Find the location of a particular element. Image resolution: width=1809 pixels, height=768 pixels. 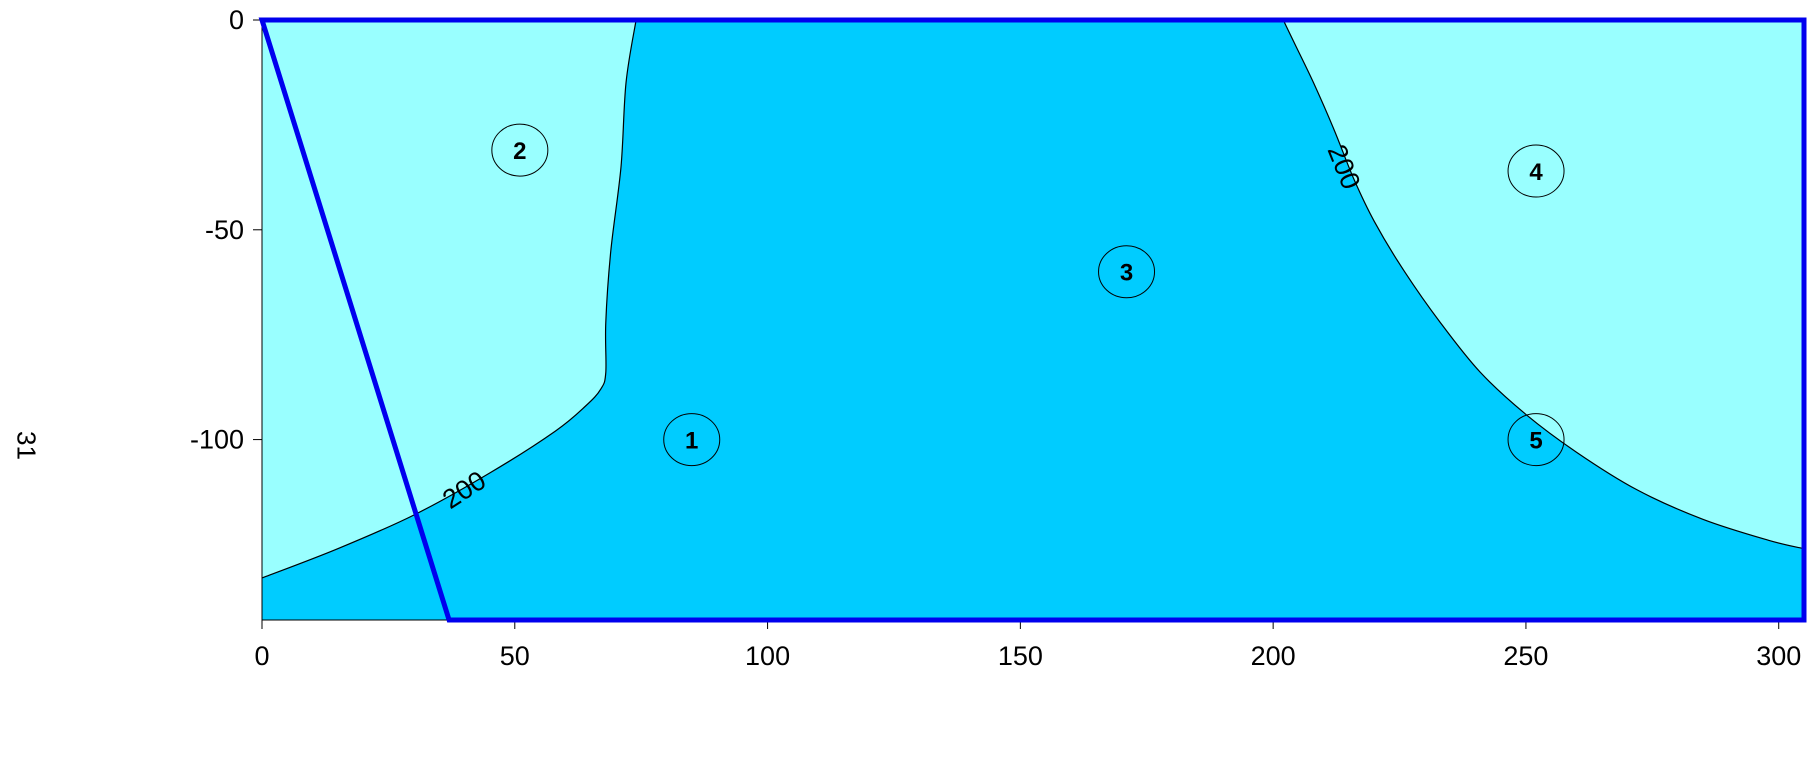

y-axis-ticks: 0 -50 -100 is located at coordinates (226, 230).